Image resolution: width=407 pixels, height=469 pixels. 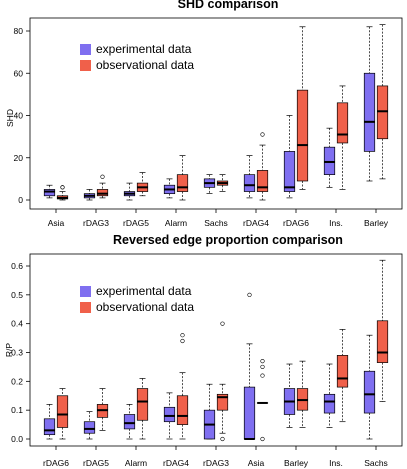 I want to click on y-tick-label: 80, so click(x=19, y=31).